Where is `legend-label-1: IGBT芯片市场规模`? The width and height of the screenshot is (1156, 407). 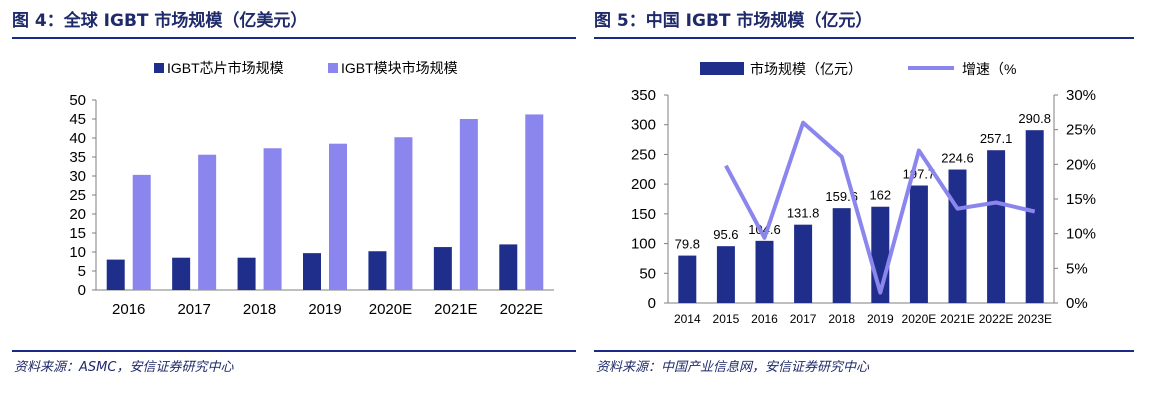
legend-label-1: IGBT芯片市场规模 is located at coordinates (225, 68).